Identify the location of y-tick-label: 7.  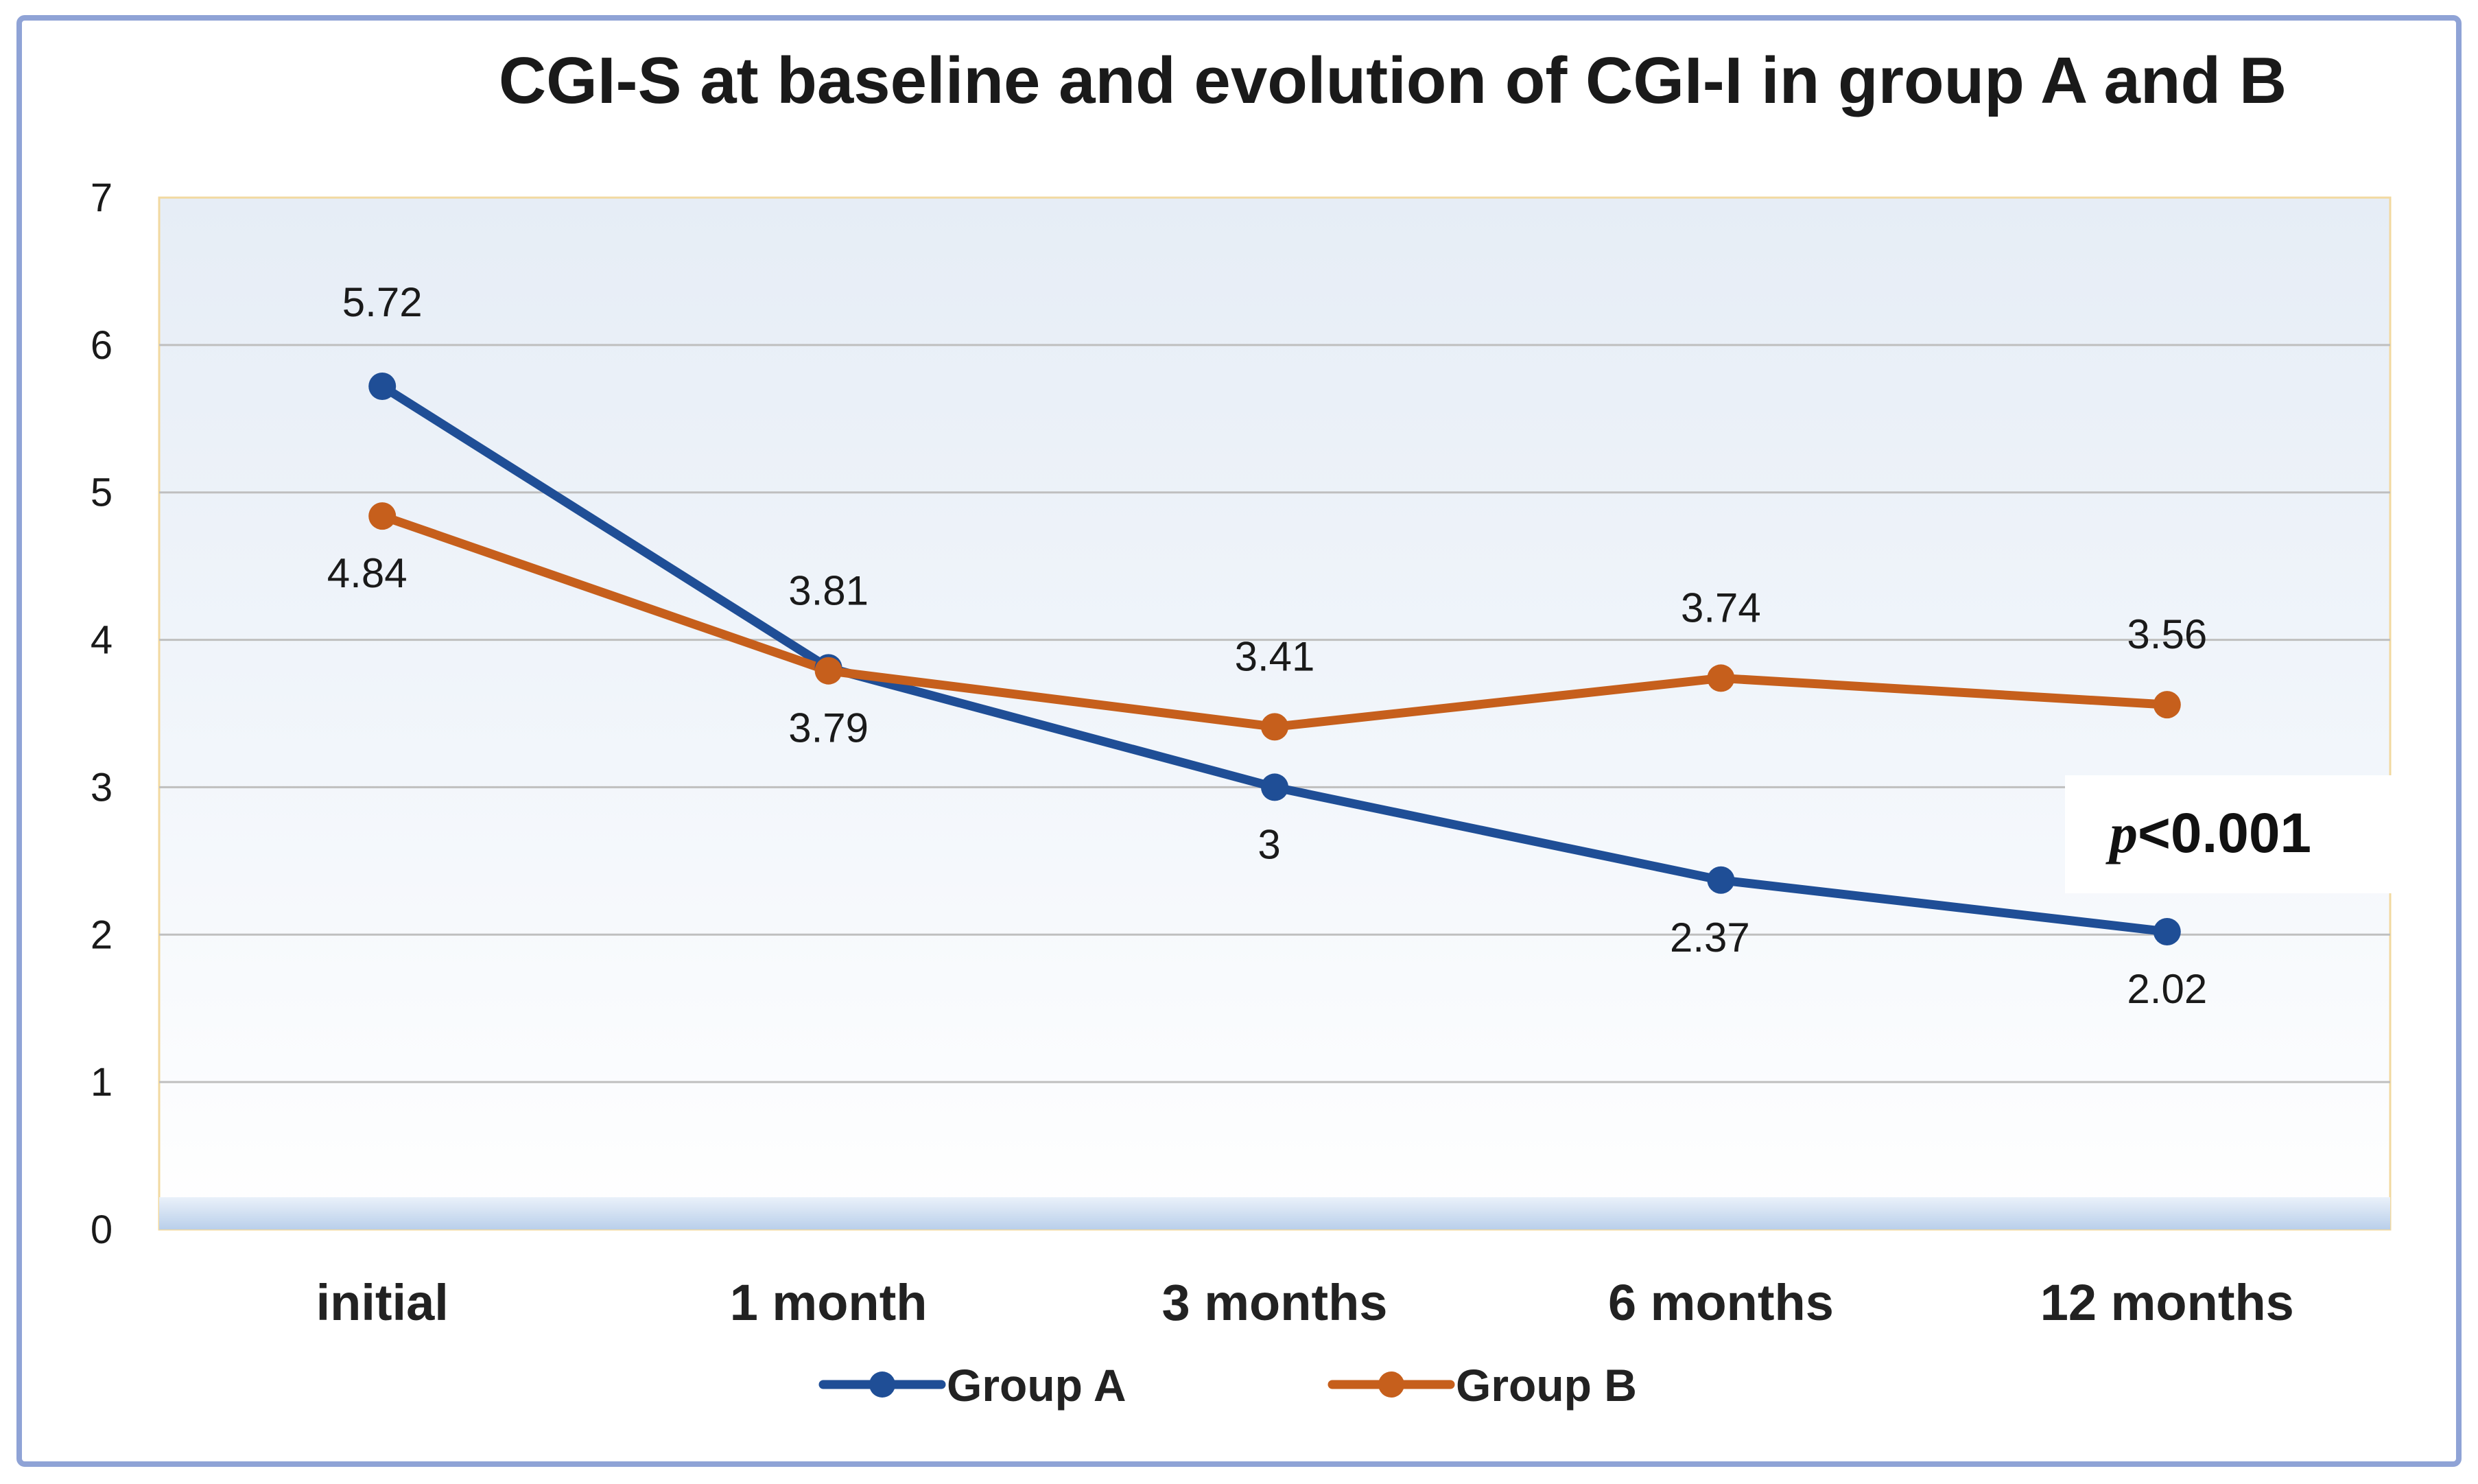
(102, 198).